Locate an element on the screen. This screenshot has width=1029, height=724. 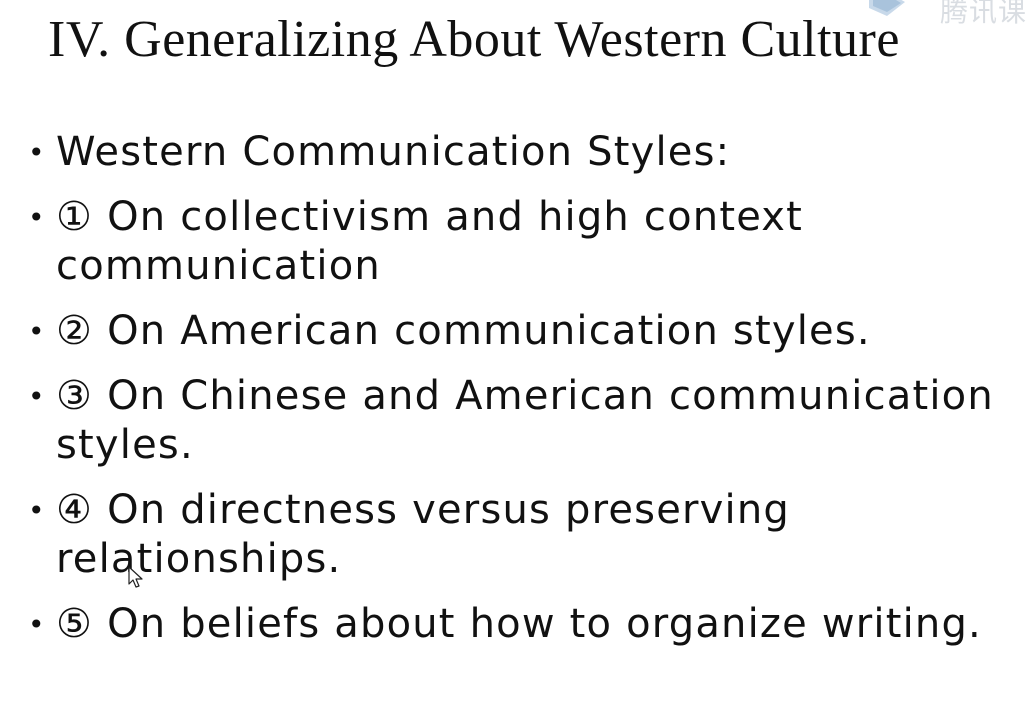
item-number: ③ is located at coordinates (75, 396).